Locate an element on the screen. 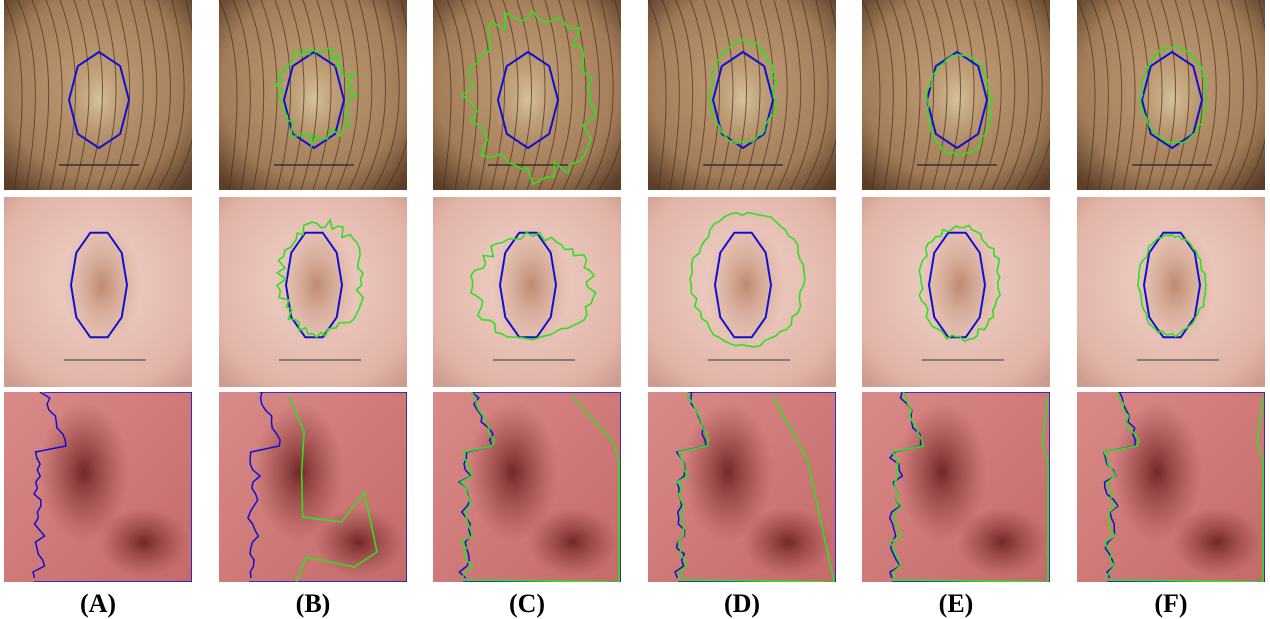 The image size is (1270, 619). panel-label: (D) is located at coordinates (742, 603).